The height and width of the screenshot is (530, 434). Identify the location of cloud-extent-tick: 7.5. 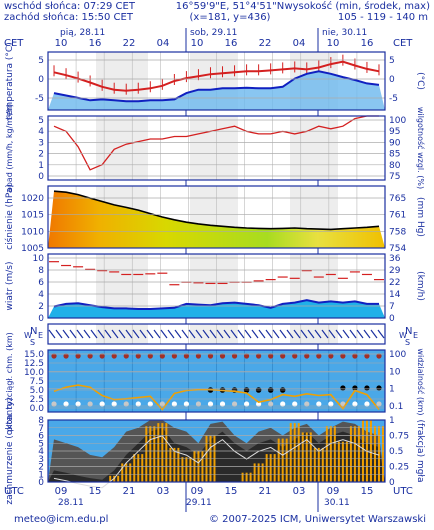
(37, 382).